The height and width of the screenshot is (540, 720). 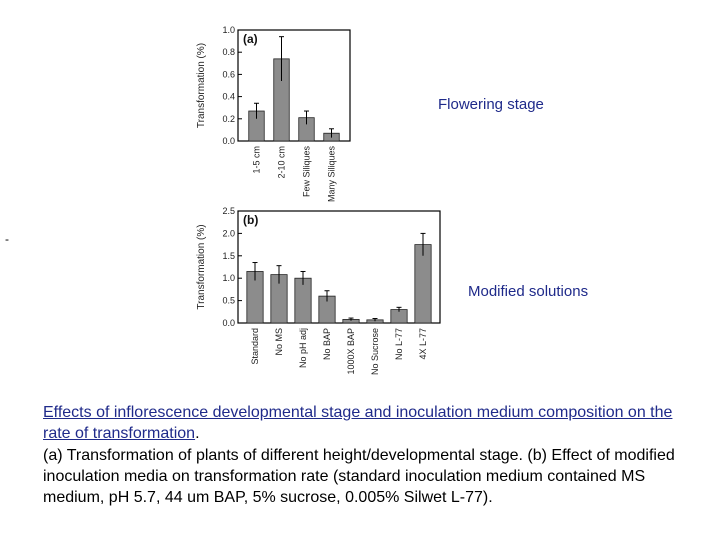 I want to click on y-tick-label: 0.4, so click(x=228, y=97).